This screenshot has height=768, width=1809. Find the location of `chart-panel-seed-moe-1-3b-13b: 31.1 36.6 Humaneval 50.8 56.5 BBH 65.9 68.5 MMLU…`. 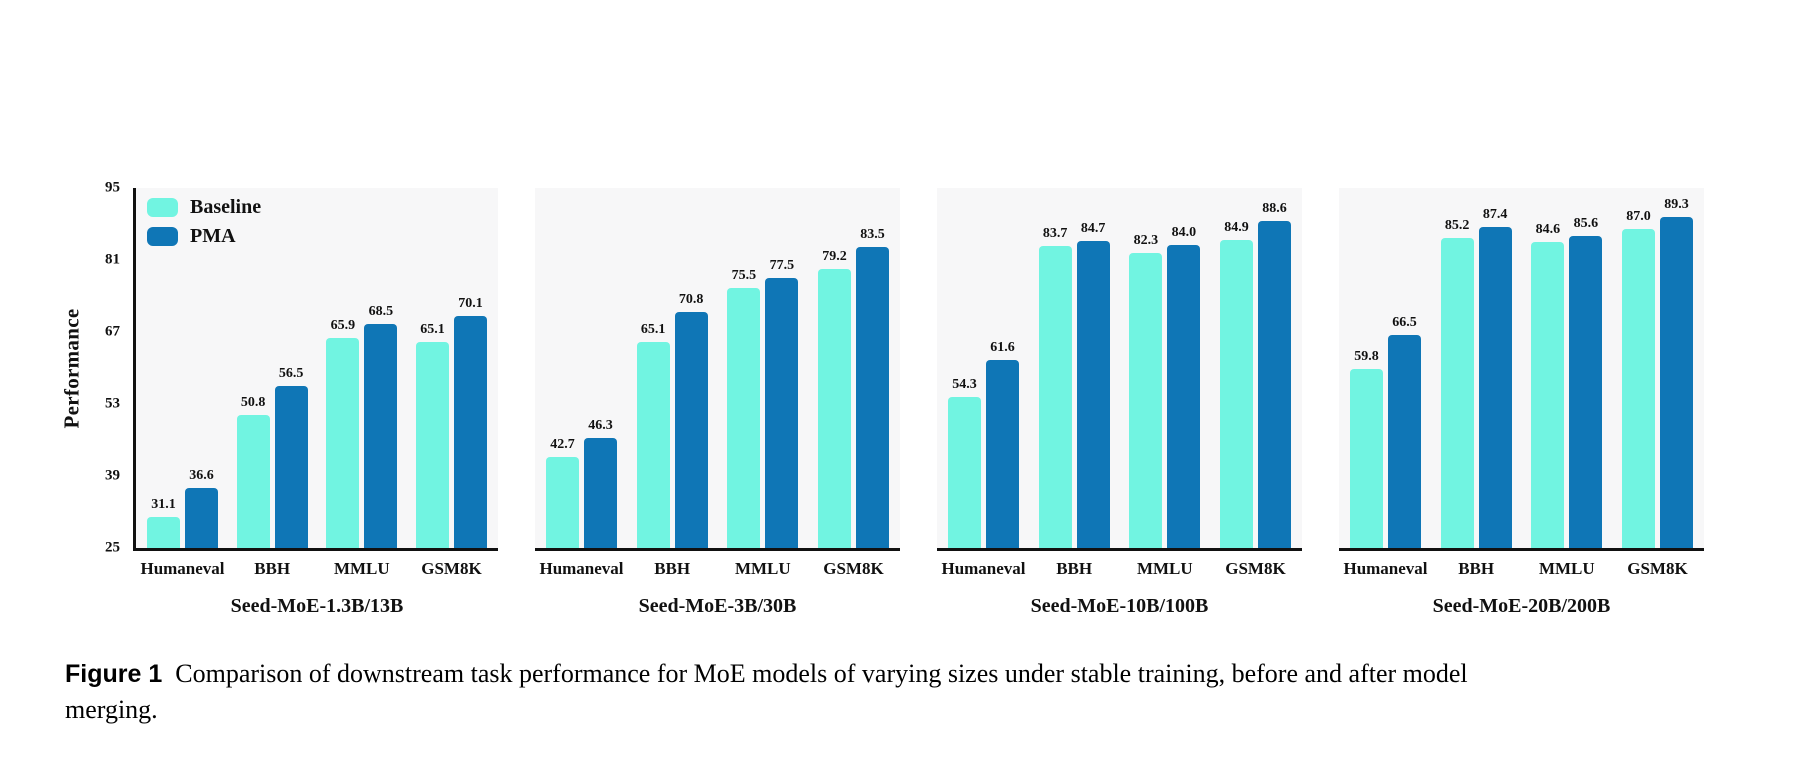

chart-panel-seed-moe-1-3b-13b: 31.1 36.6 Humaneval 50.8 56.5 BBH 65.9 68.5 MMLU… is located at coordinates (315, 402).